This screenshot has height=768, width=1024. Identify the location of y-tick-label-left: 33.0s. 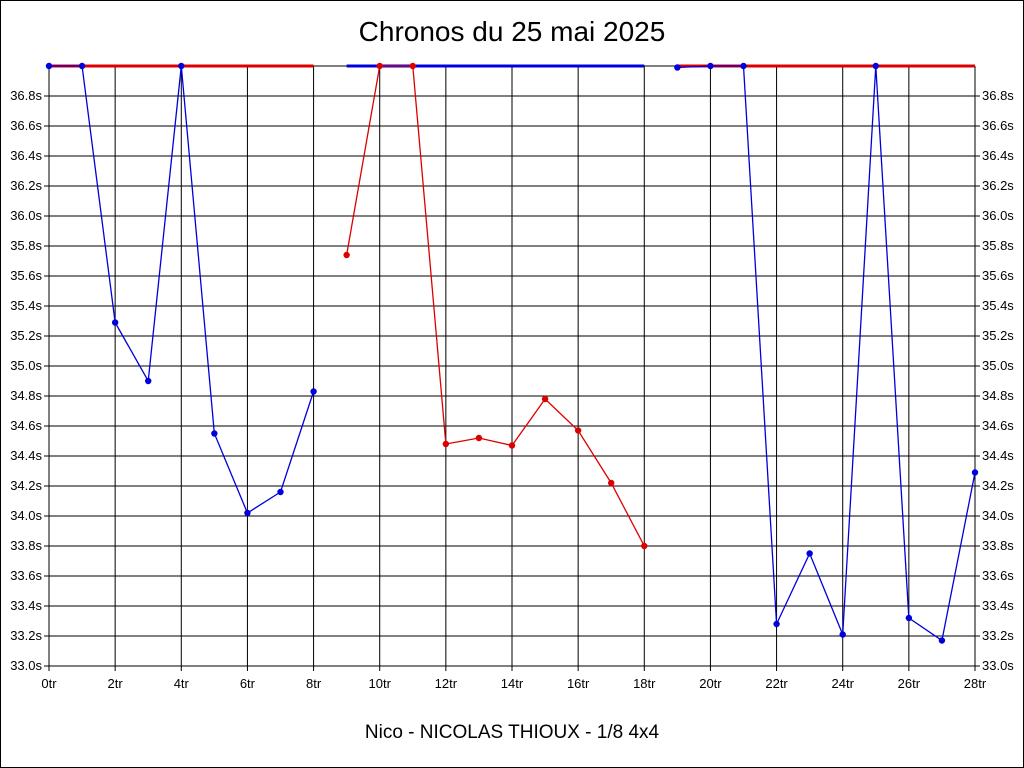
(26, 665).